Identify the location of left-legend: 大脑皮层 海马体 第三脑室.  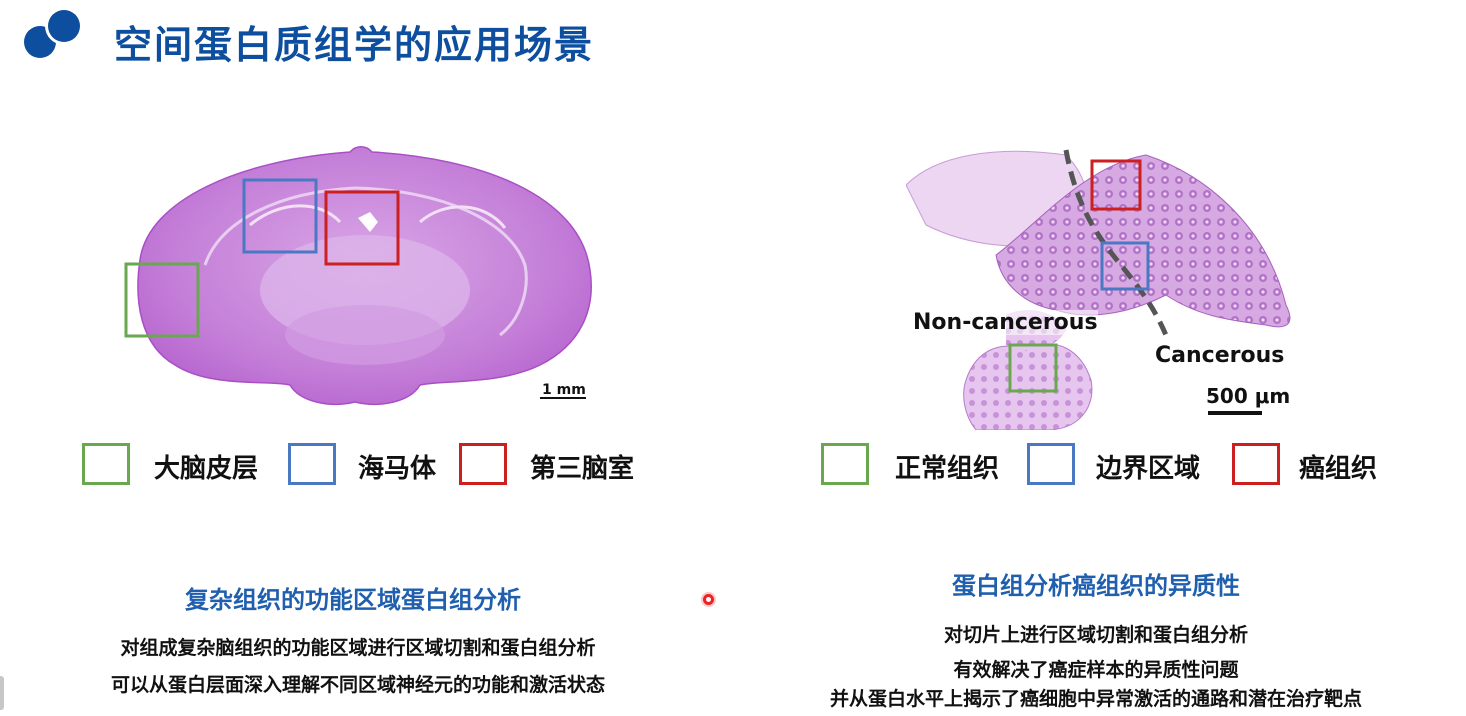
(372, 464).